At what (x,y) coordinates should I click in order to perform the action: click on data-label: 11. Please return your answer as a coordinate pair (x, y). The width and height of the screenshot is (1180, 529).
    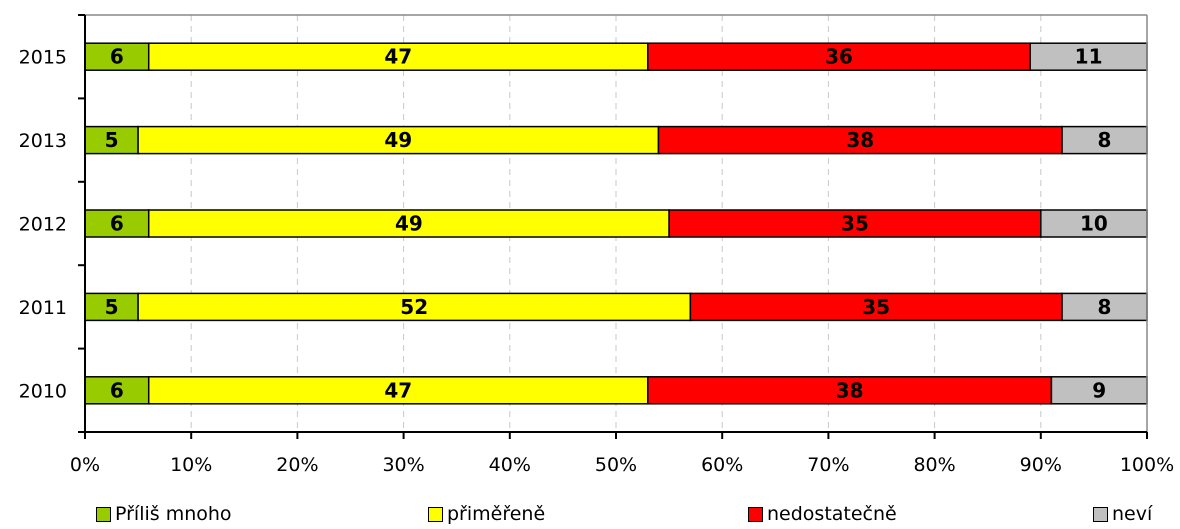
    Looking at the image, I should click on (1089, 57).